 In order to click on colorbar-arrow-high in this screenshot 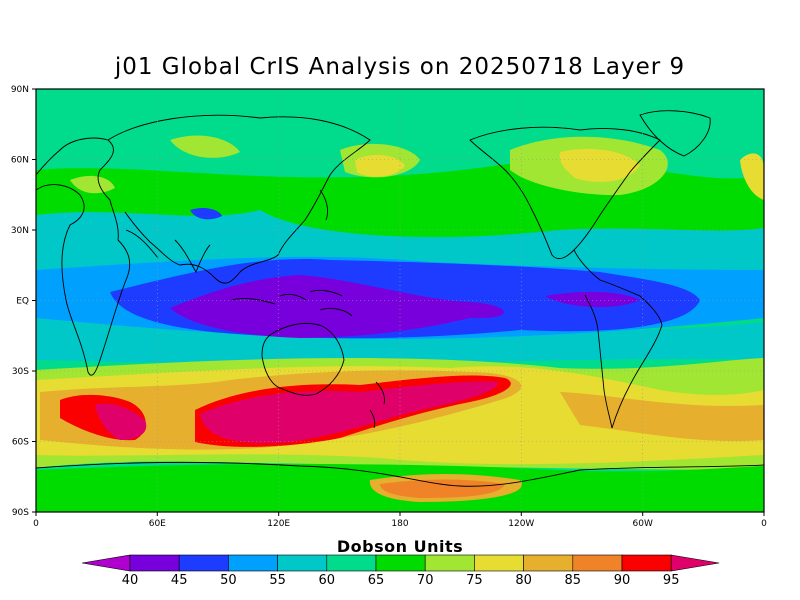, I will do `click(695, 563)`.